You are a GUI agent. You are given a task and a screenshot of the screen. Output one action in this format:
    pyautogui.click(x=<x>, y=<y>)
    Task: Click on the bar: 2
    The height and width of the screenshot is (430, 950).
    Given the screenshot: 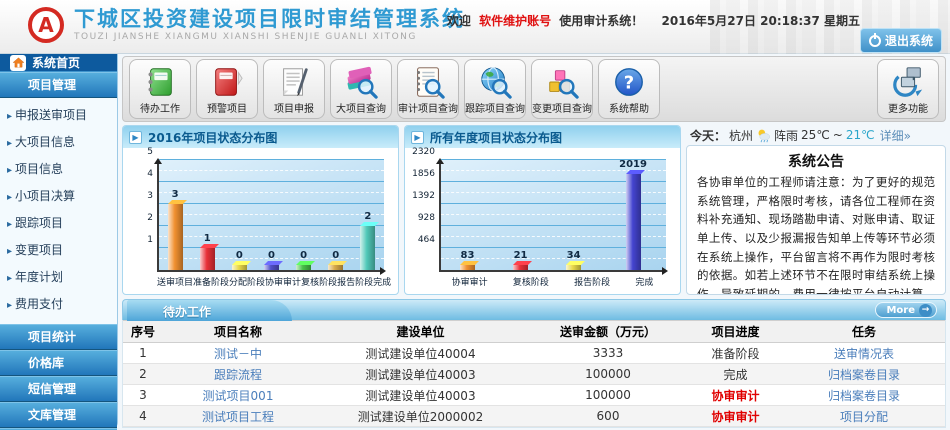 What is the action you would take?
    pyautogui.click(x=370, y=240)
    